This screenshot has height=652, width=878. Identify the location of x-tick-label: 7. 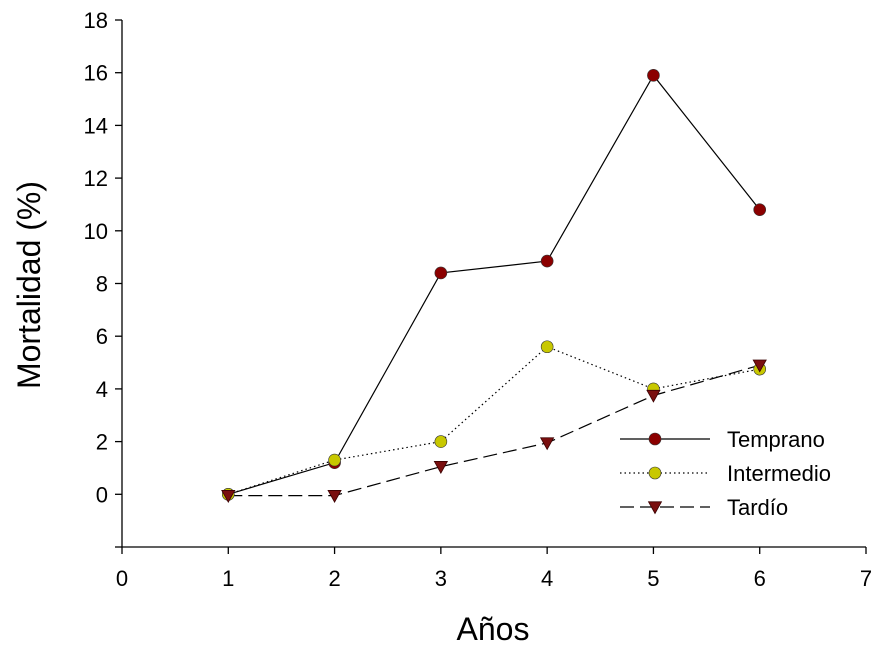
(866, 578).